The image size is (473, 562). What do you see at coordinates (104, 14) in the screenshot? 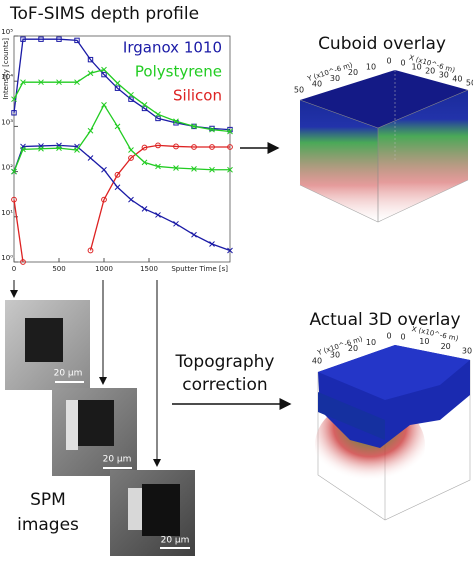
I see `title: ToF-SIMS depth profile` at bounding box center [104, 14].